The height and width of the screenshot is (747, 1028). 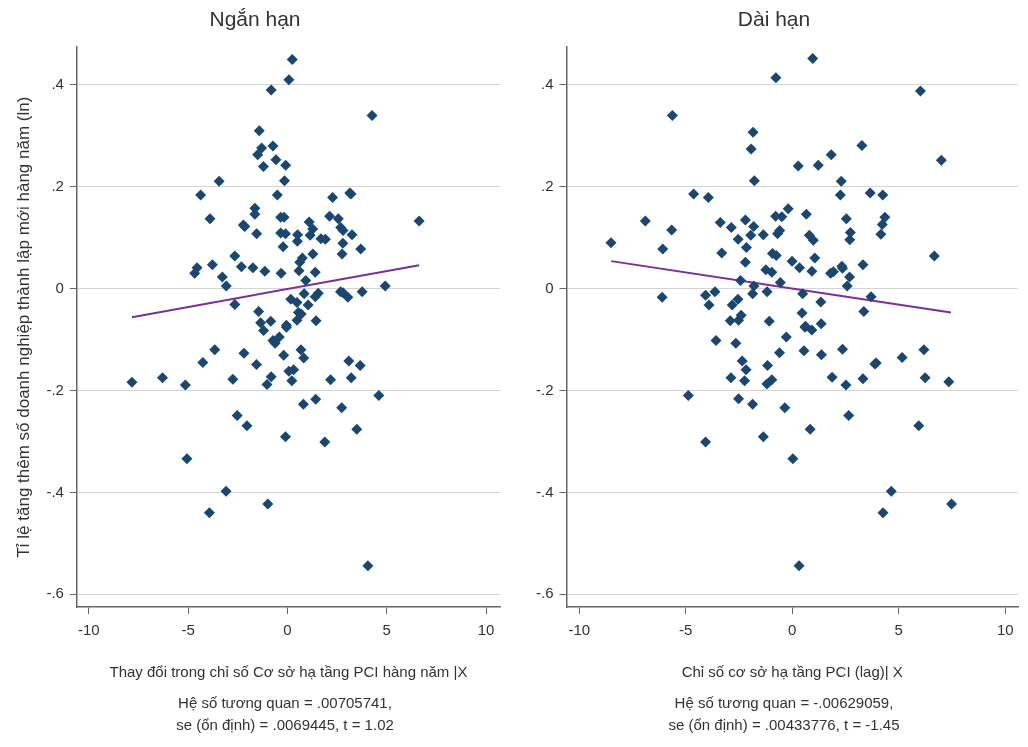 What do you see at coordinates (774, 19) in the screenshot?
I see `chart-title: Dài hạn` at bounding box center [774, 19].